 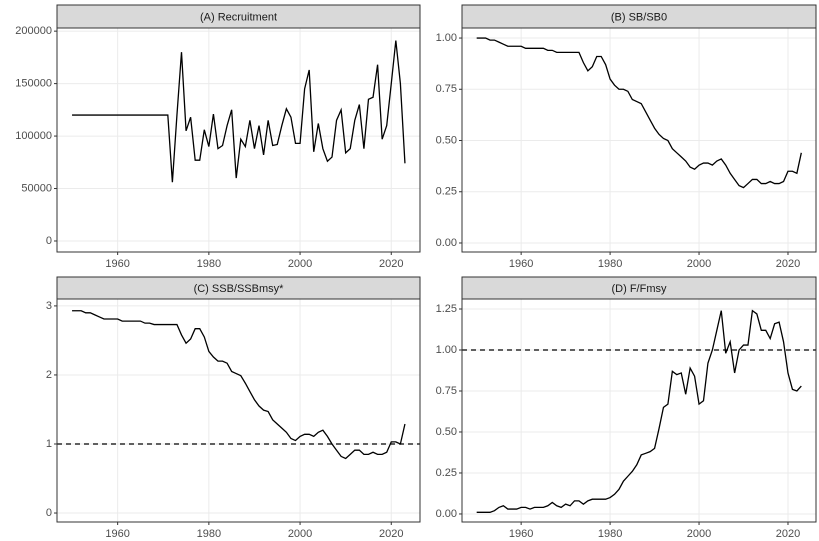 What do you see at coordinates (446, 309) in the screenshot?
I see `y-tick-label: 1.25` at bounding box center [446, 309].